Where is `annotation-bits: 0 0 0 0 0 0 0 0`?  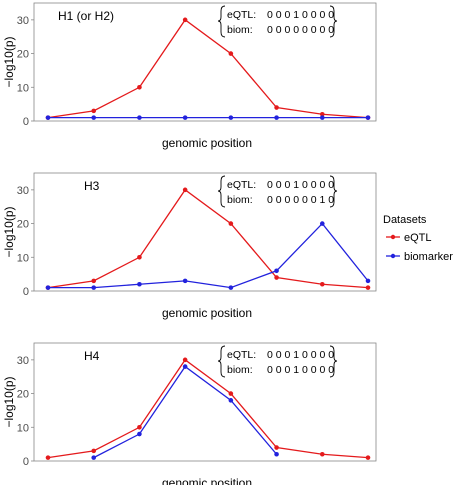 annotation-bits: 0 0 0 0 0 0 0 0 is located at coordinates (300, 30).